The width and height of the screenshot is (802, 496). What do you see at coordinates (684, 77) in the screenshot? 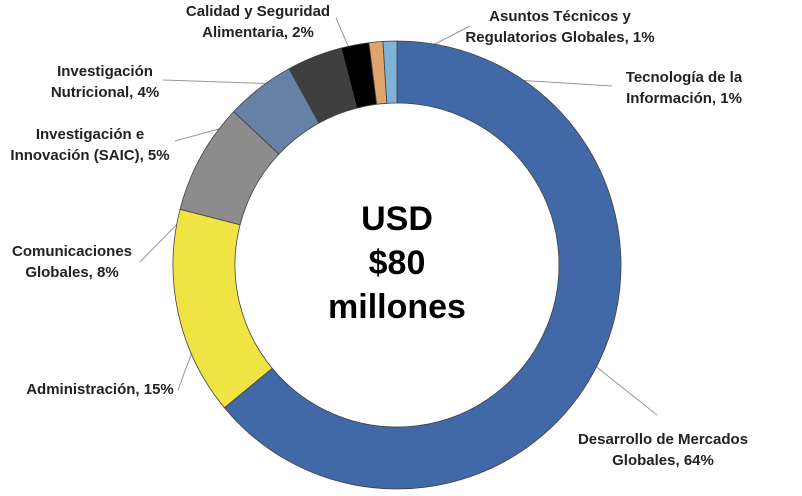
I see `data-label: Tecnología de la` at bounding box center [684, 77].